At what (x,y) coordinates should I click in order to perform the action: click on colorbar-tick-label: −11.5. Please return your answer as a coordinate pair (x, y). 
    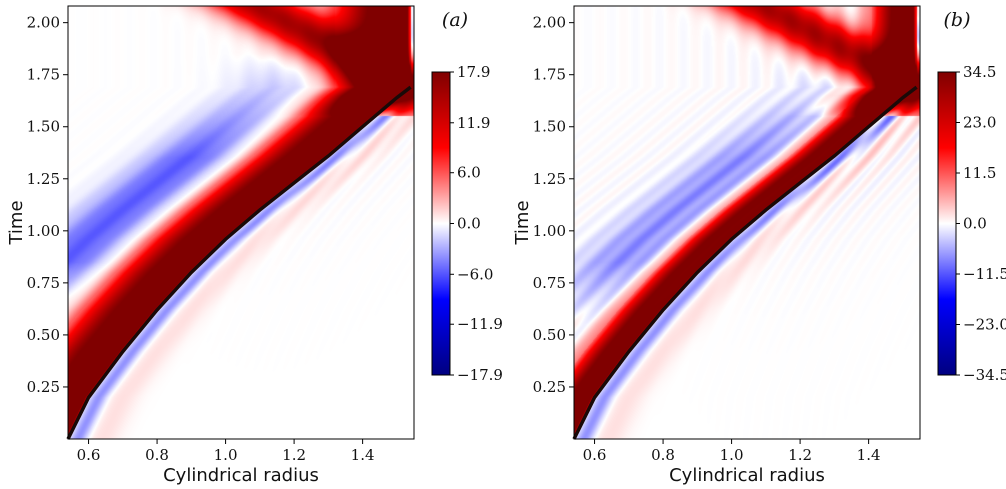
    Looking at the image, I should click on (984, 274).